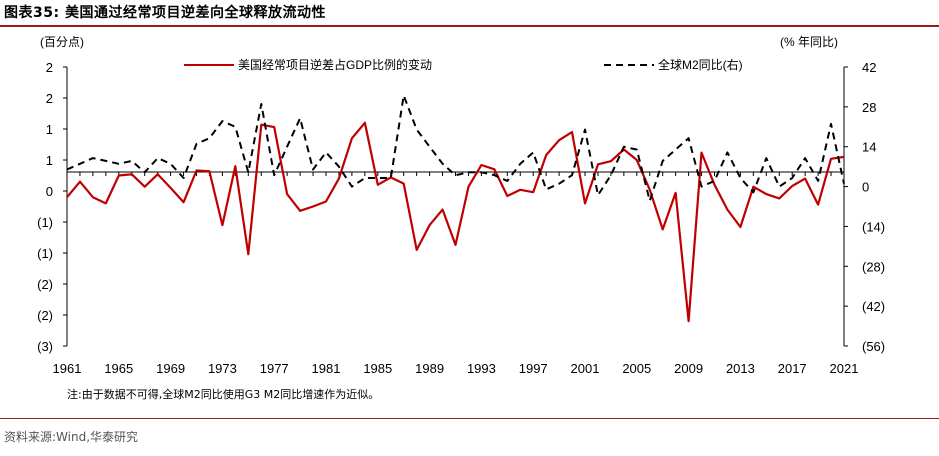 The image size is (939, 456). Describe the element at coordinates (463, 64) in the screenshot. I see `legend: 美国经常项目逆差占GDP比例的变动 全球M2同比(右)` at that location.